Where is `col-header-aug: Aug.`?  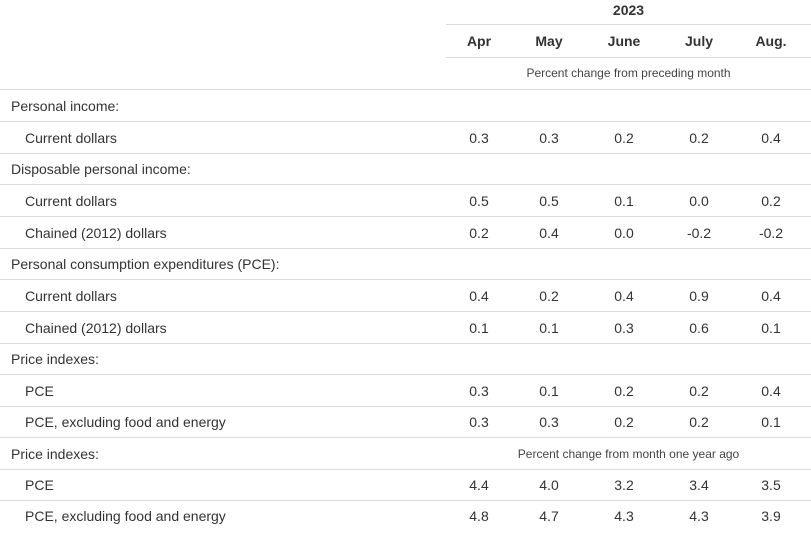
col-header-aug: Aug. is located at coordinates (771, 41).